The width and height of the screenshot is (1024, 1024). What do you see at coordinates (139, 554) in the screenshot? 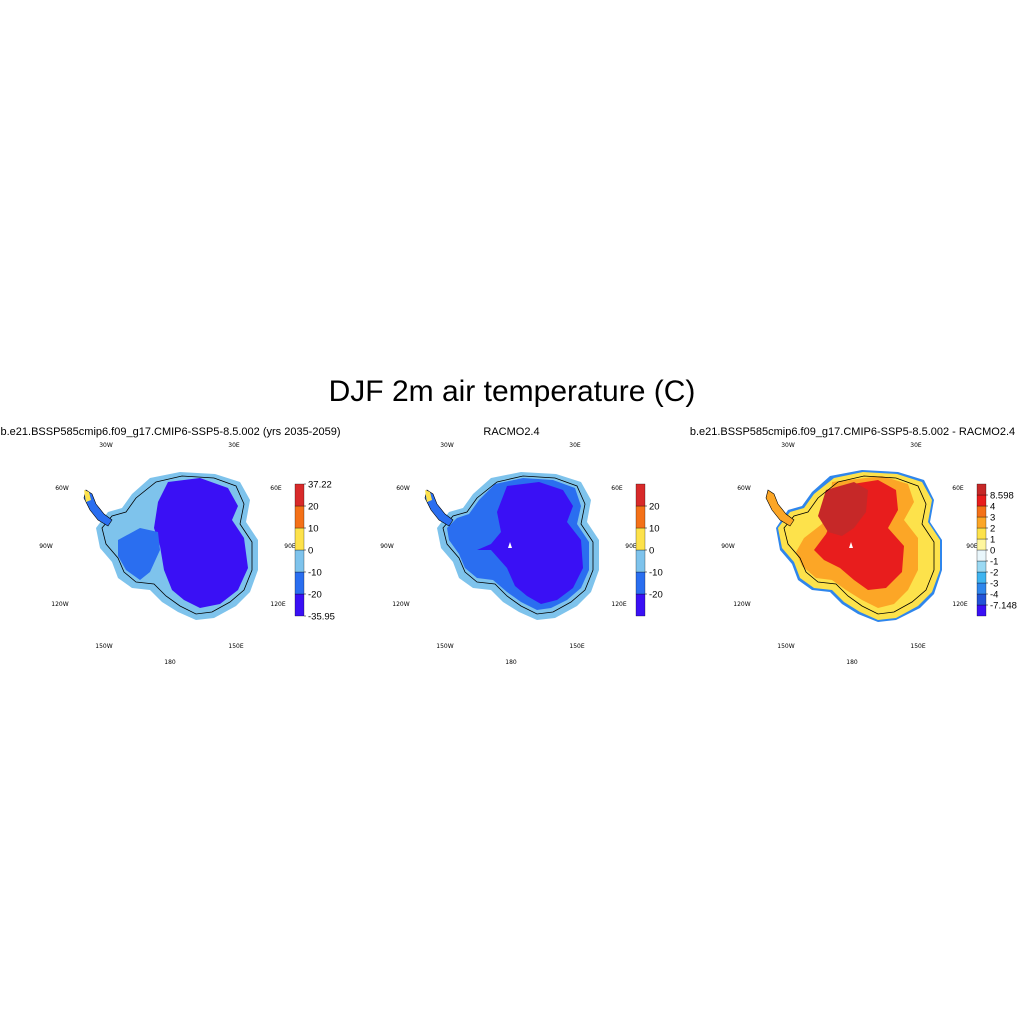
I see `west-region` at bounding box center [139, 554].